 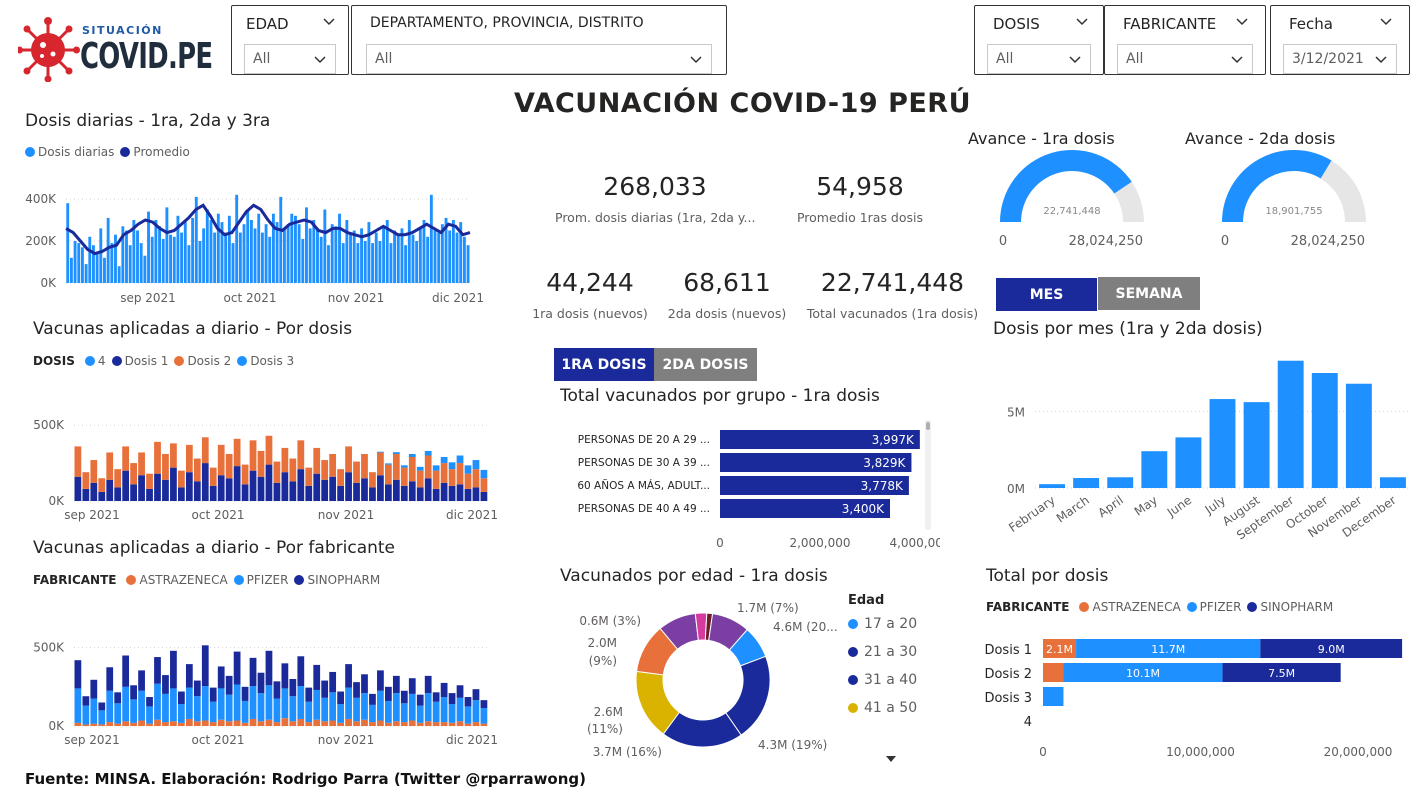 What do you see at coordinates (1039, 59) in the screenshot?
I see `filter-dosis-dropdown: All` at bounding box center [1039, 59].